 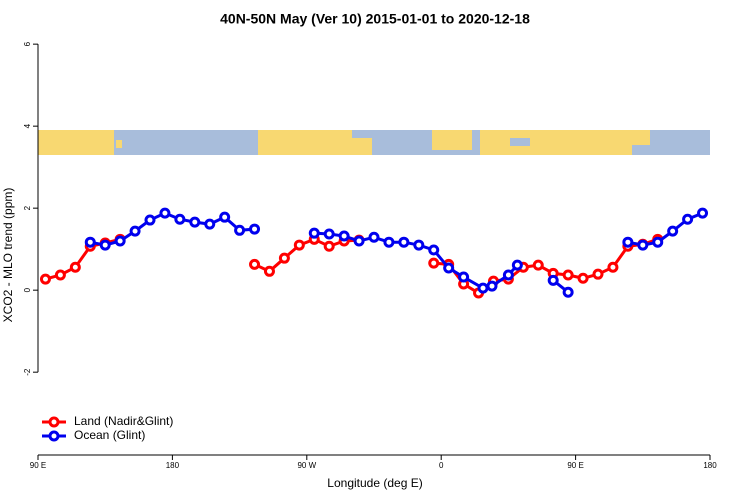 What do you see at coordinates (27, 289) in the screenshot?
I see `y-tick-label: 0` at bounding box center [27, 289].